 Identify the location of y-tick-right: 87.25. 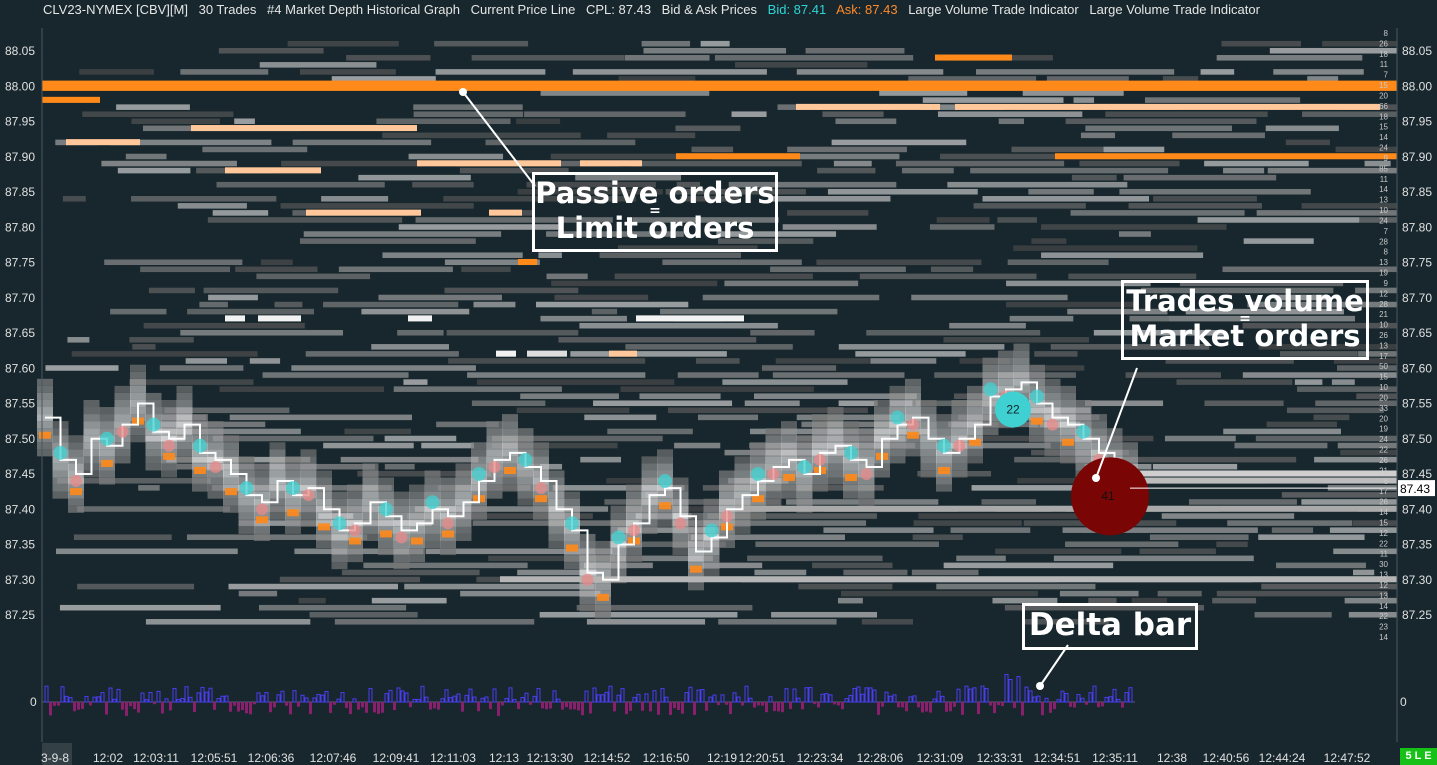
(1417, 615).